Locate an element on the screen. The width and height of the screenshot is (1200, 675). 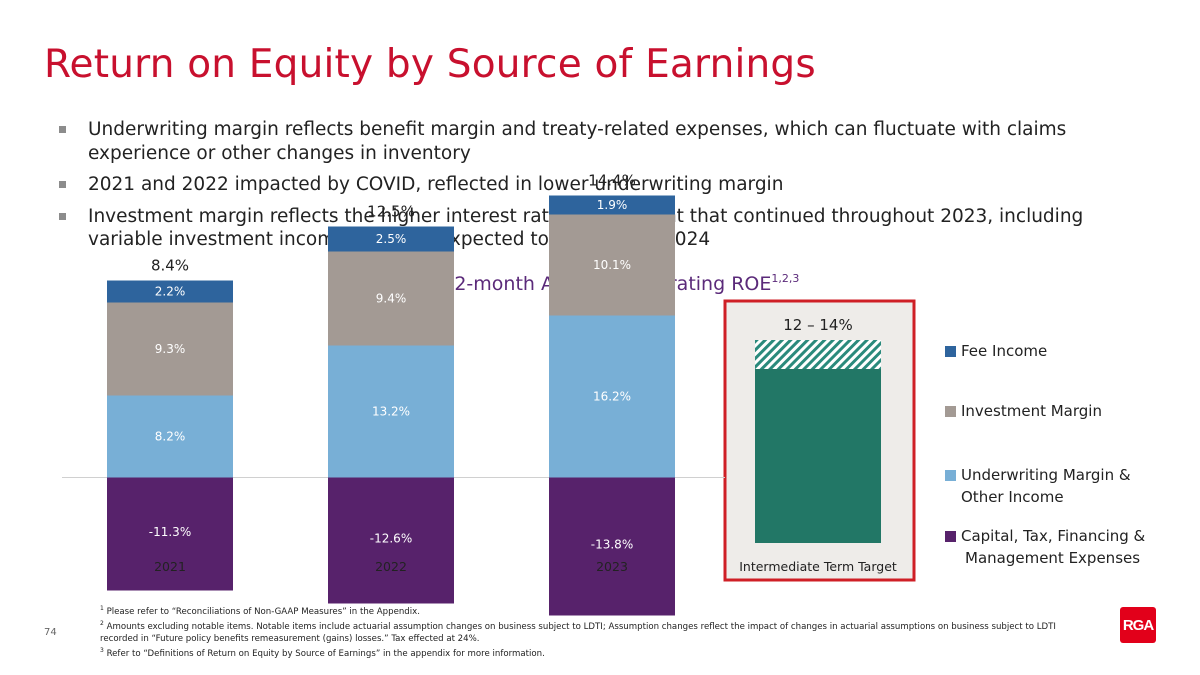
bar-segment-investment-margin-2022 is located at coordinates (391, 298).